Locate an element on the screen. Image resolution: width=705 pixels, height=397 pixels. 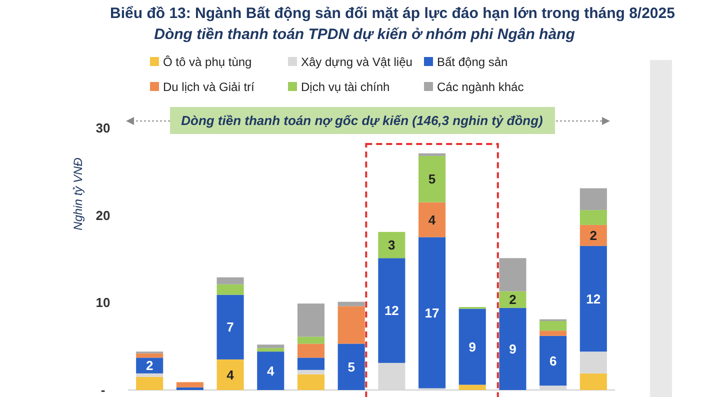
legend-label: Các ngành khác is located at coordinates (480, 87).